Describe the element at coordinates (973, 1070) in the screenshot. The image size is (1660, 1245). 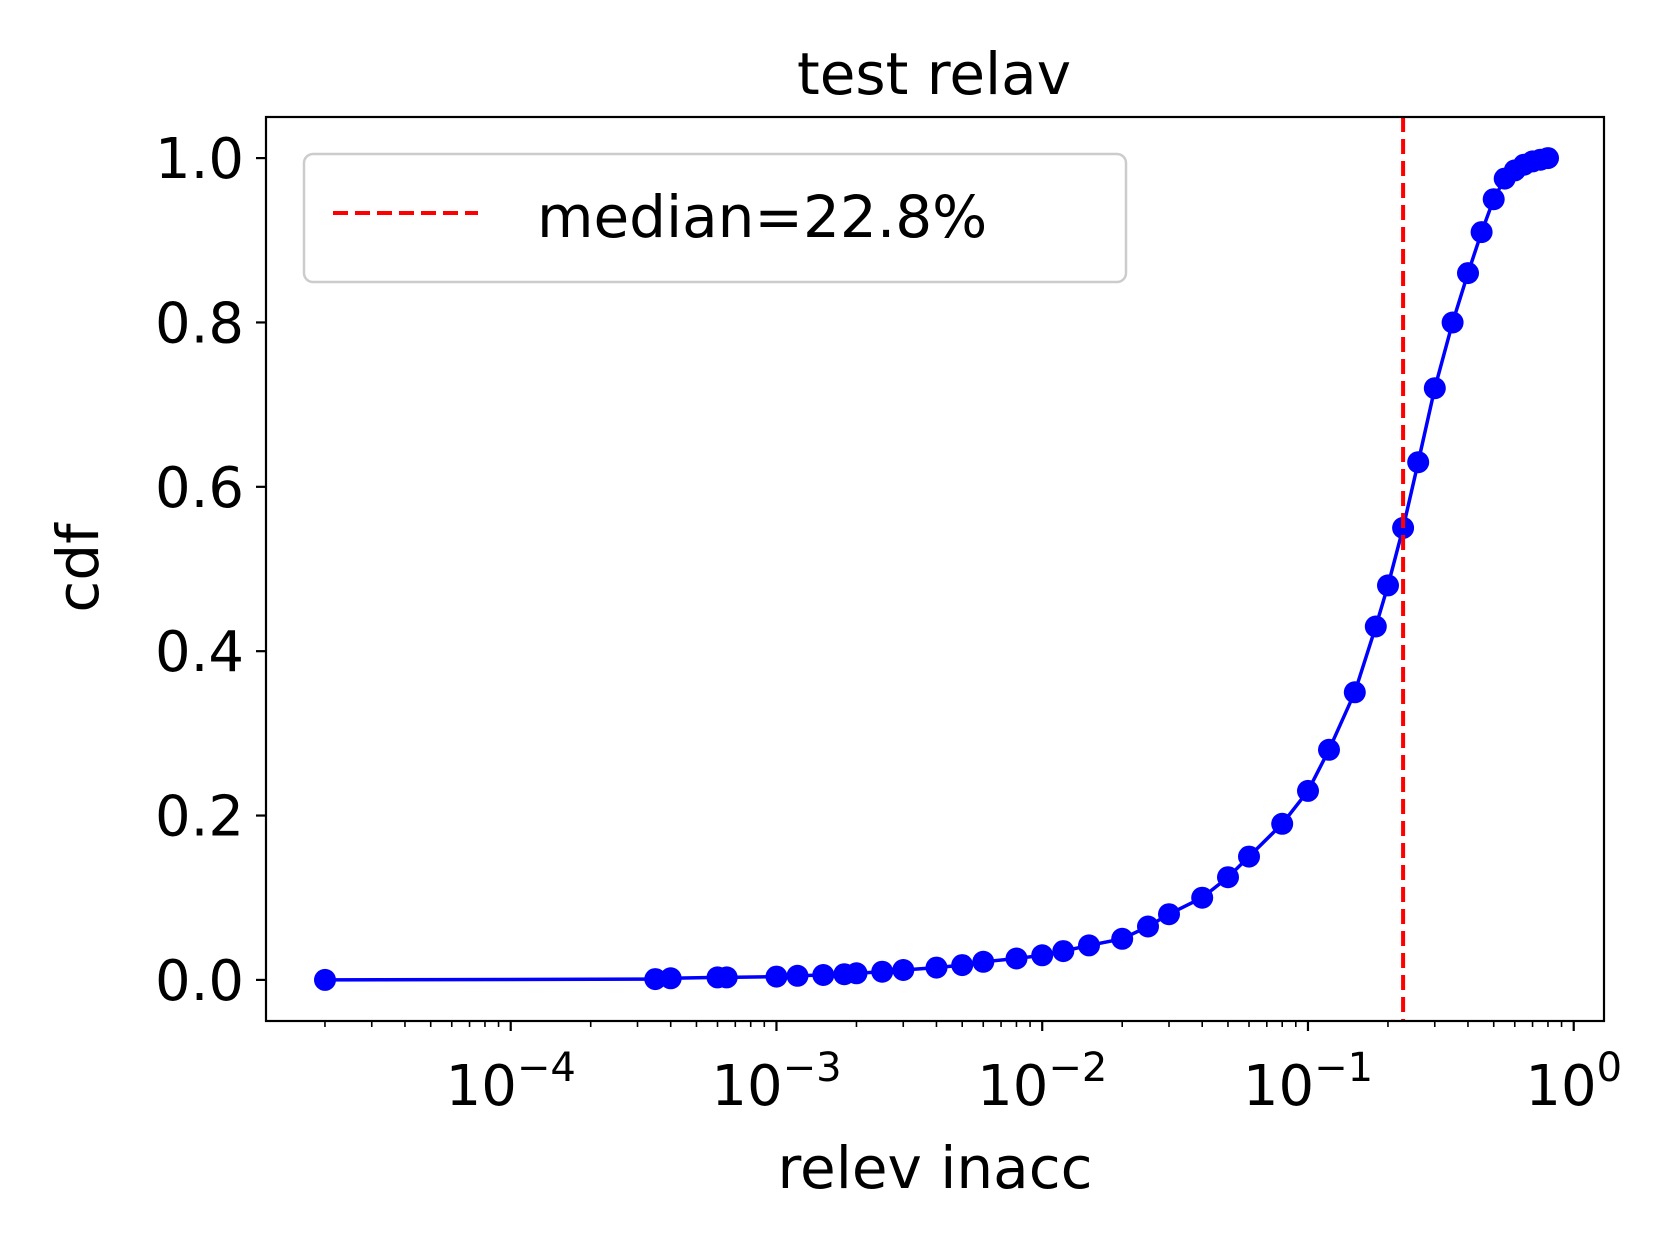
I see `x-axis-ticks: 10⁻⁴ 10⁻³ 10⁻² 10⁻¹ 10⁰` at that location.